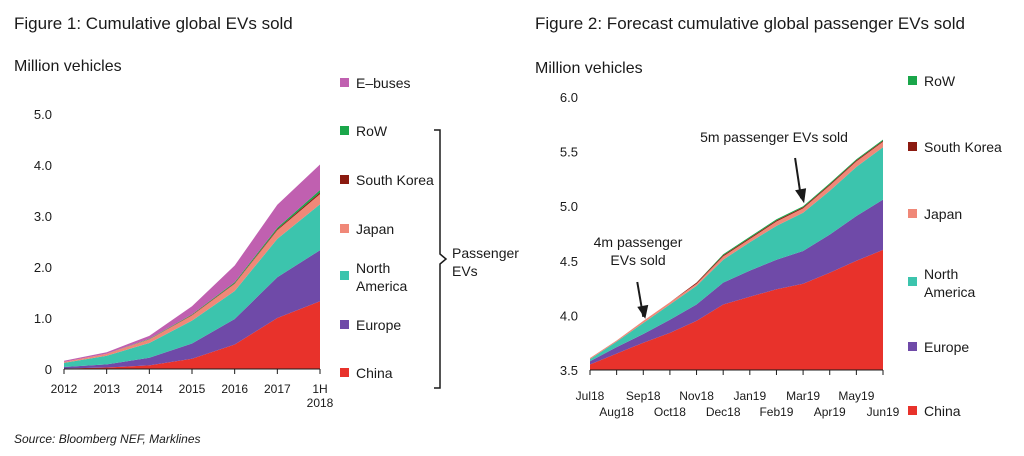  Describe the element at coordinates (643, 396) in the screenshot. I see `figure-2-x-tick-label: Sep18` at that location.